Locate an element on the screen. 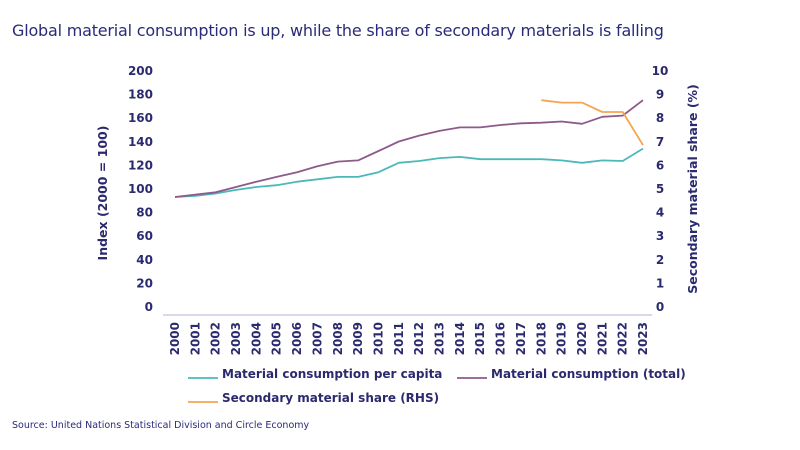  x-tick-label: 2010 is located at coordinates (378, 338).